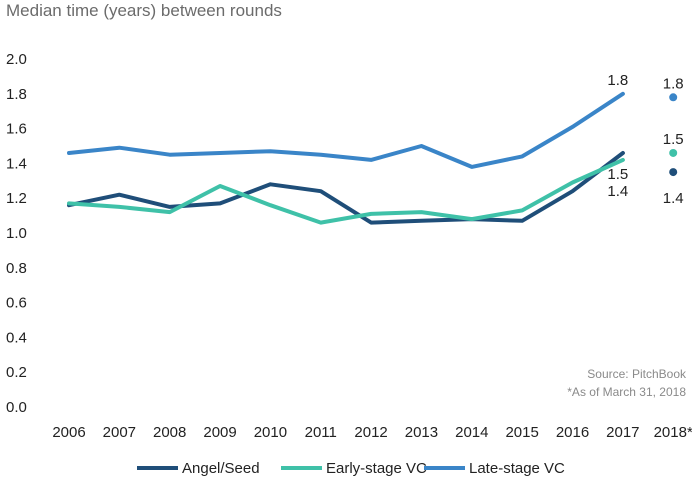  I want to click on data-points, so click(673, 135).